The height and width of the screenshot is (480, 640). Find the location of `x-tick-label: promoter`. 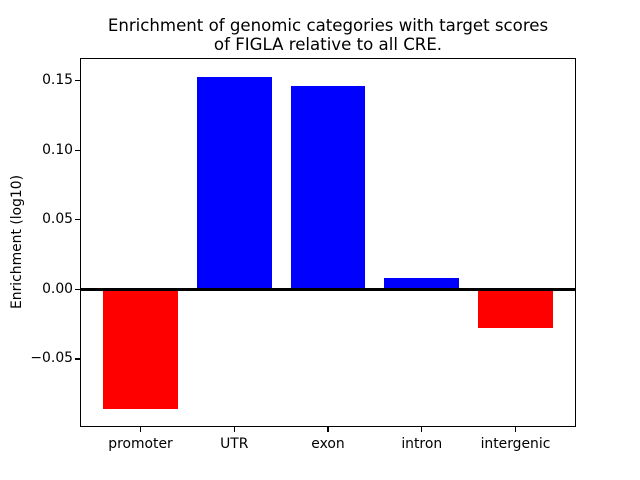

x-tick-label: promoter is located at coordinates (140, 444).